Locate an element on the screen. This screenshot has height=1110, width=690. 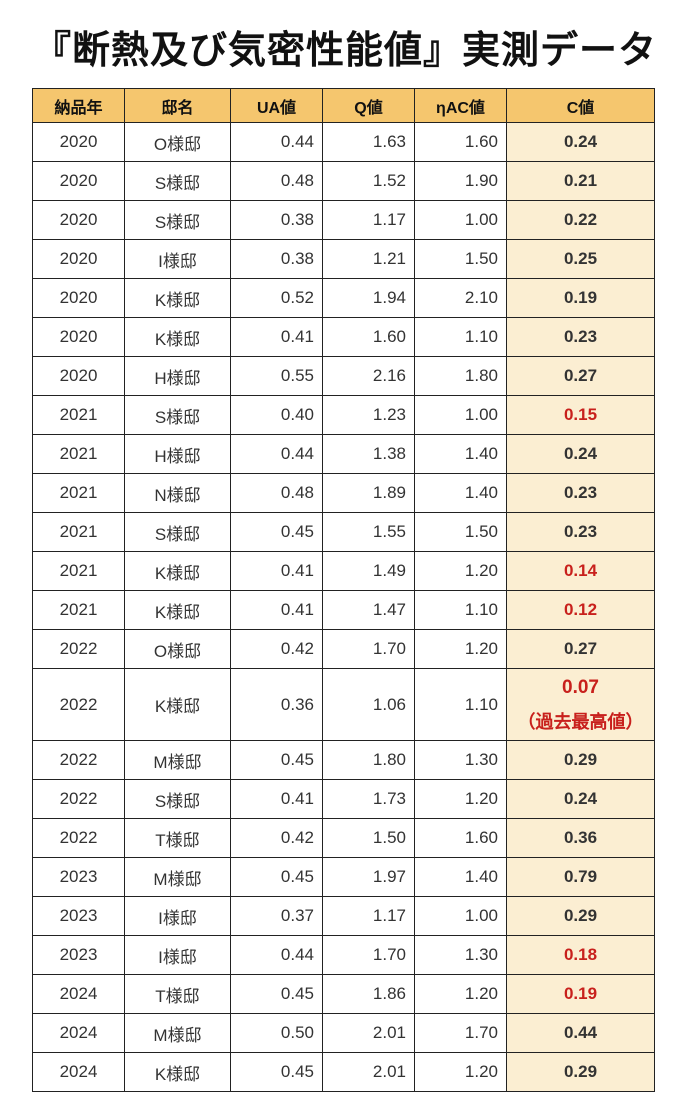
table-row: 2022 T様邸 0.42 1.50 1.60 0.36 is located at coordinates (343, 838).